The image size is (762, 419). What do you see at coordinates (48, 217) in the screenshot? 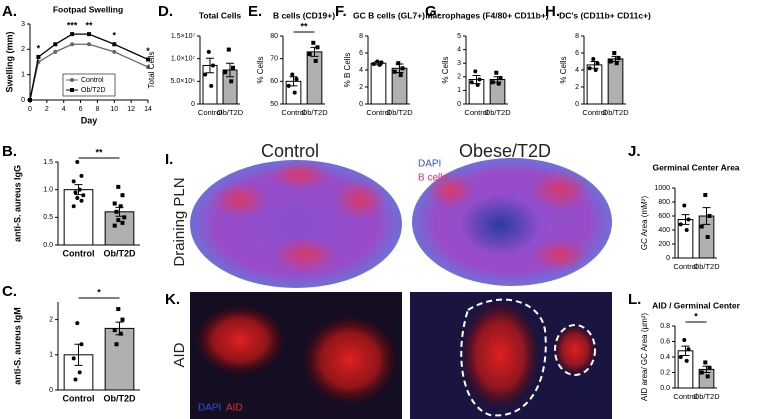
I see `y-tick-label: 0.5` at bounding box center [48, 217].